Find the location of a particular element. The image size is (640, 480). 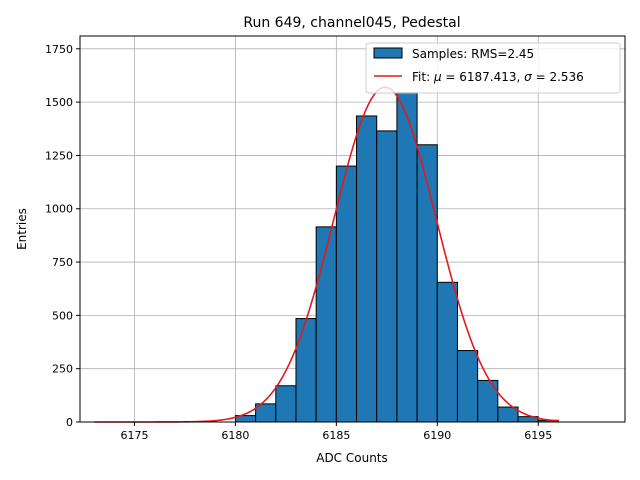

x-tick-label: 6195 is located at coordinates (538, 435).